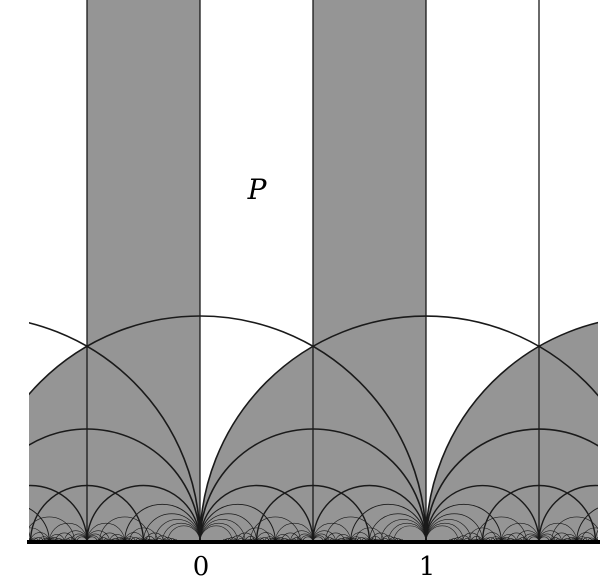 This screenshot has height=587, width=607. What do you see at coordinates (201, 567) in the screenshot?
I see `tick-label-zero: 0` at bounding box center [201, 567].